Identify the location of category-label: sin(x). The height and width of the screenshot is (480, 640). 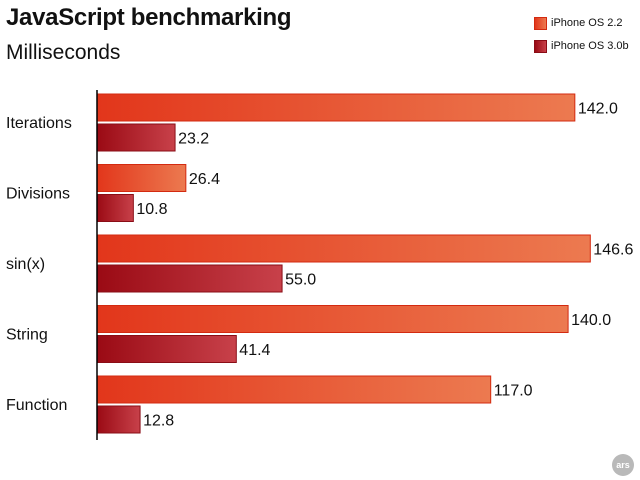
(25, 264).